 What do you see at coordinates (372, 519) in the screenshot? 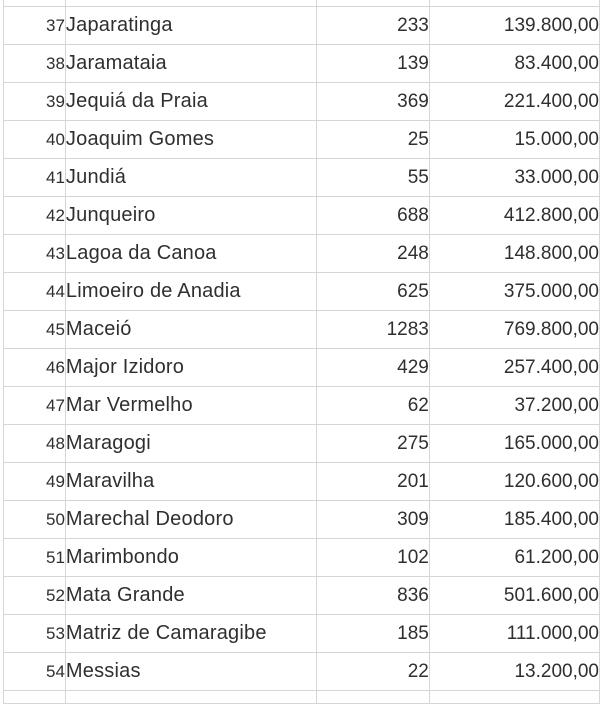
I see `cell-count: 309` at bounding box center [372, 519].